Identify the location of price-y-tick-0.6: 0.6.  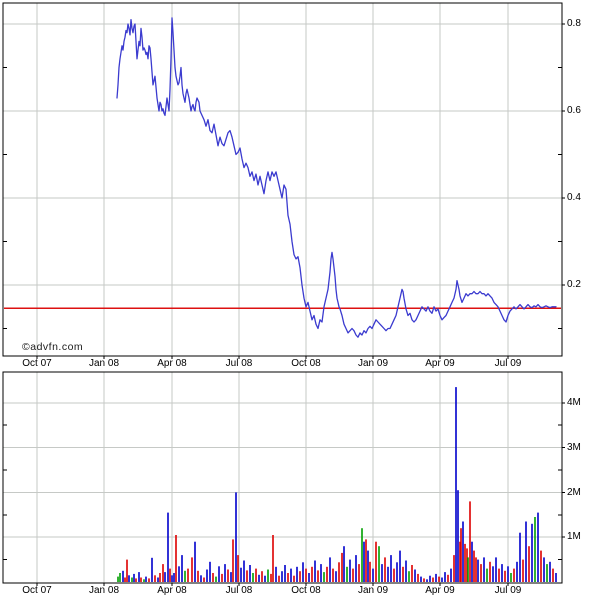
(574, 110).